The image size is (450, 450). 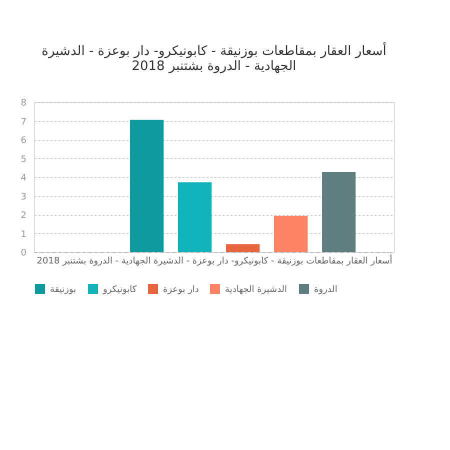 I want to click on y-tick-label: 5, so click(x=23, y=159).